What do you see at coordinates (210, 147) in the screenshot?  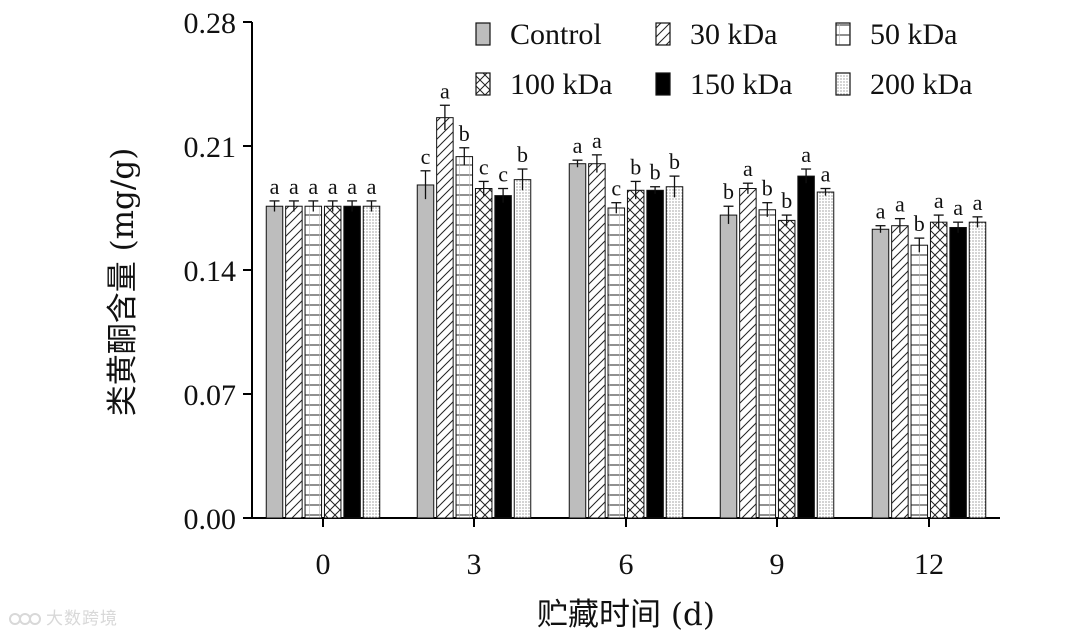 I see `y-tick-label: 0.21` at bounding box center [210, 147].